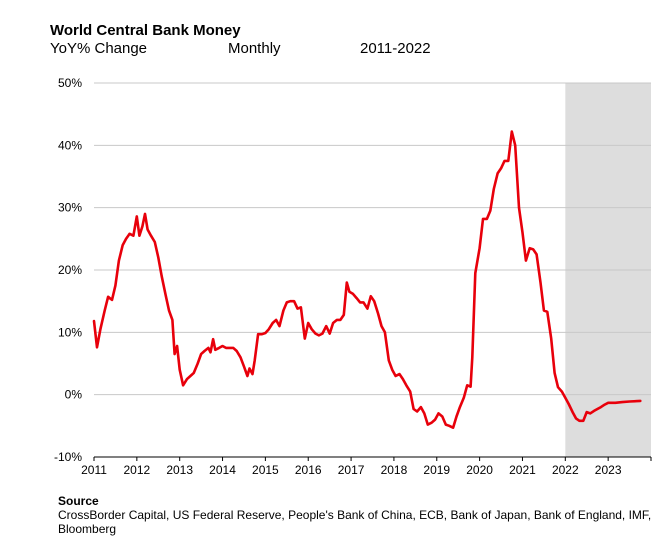 Image resolution: width=663 pixels, height=536 pixels. I want to click on x-tick-label: 2012, so click(136, 470).